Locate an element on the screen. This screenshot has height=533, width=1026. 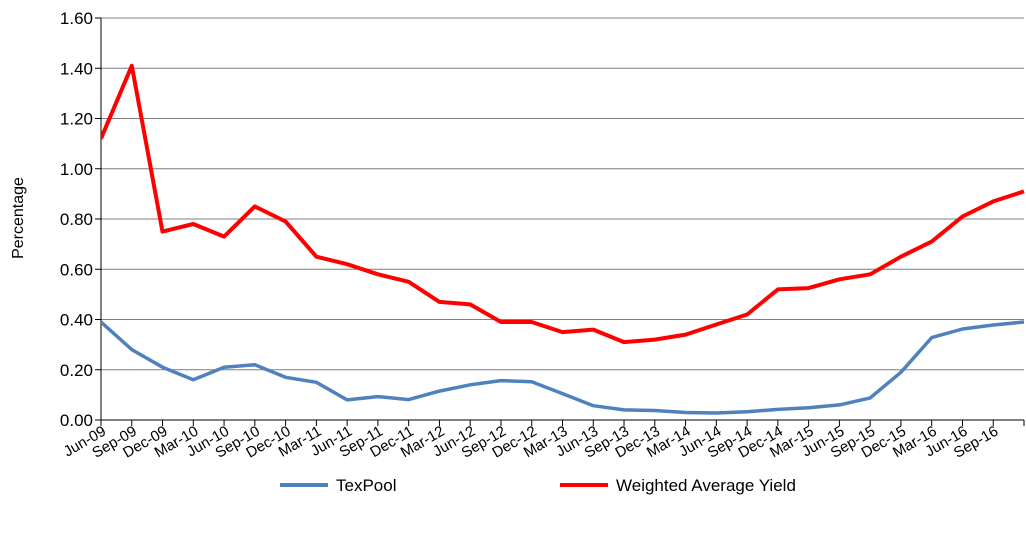
y-tick-label: 0.80 is located at coordinates (76, 219).